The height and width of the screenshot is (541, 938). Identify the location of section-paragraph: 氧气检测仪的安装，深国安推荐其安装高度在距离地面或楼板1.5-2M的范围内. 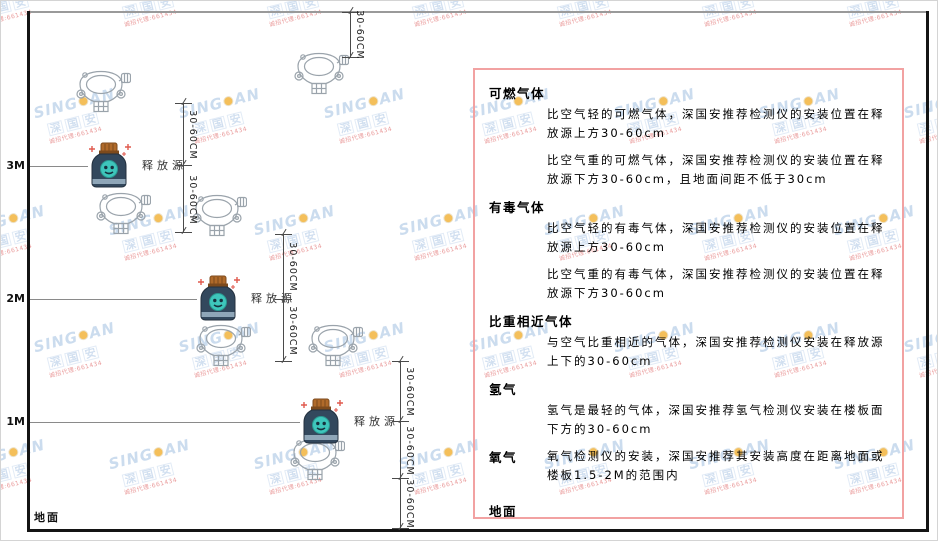
(716, 465).